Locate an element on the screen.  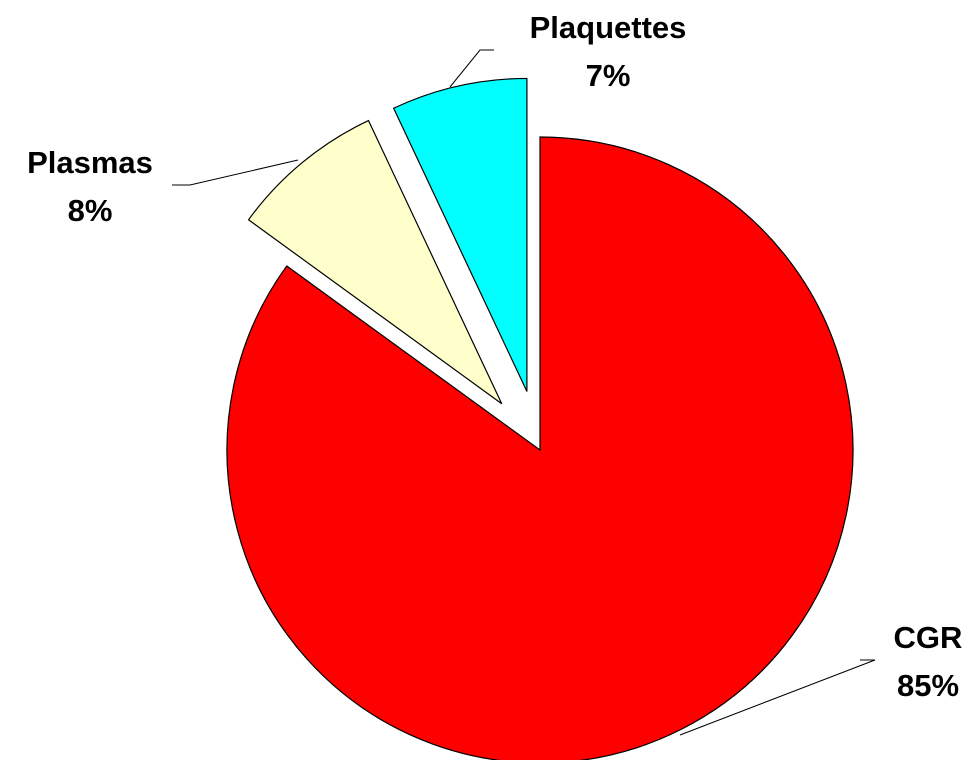
slice-value-label: 7% is located at coordinates (608, 75).